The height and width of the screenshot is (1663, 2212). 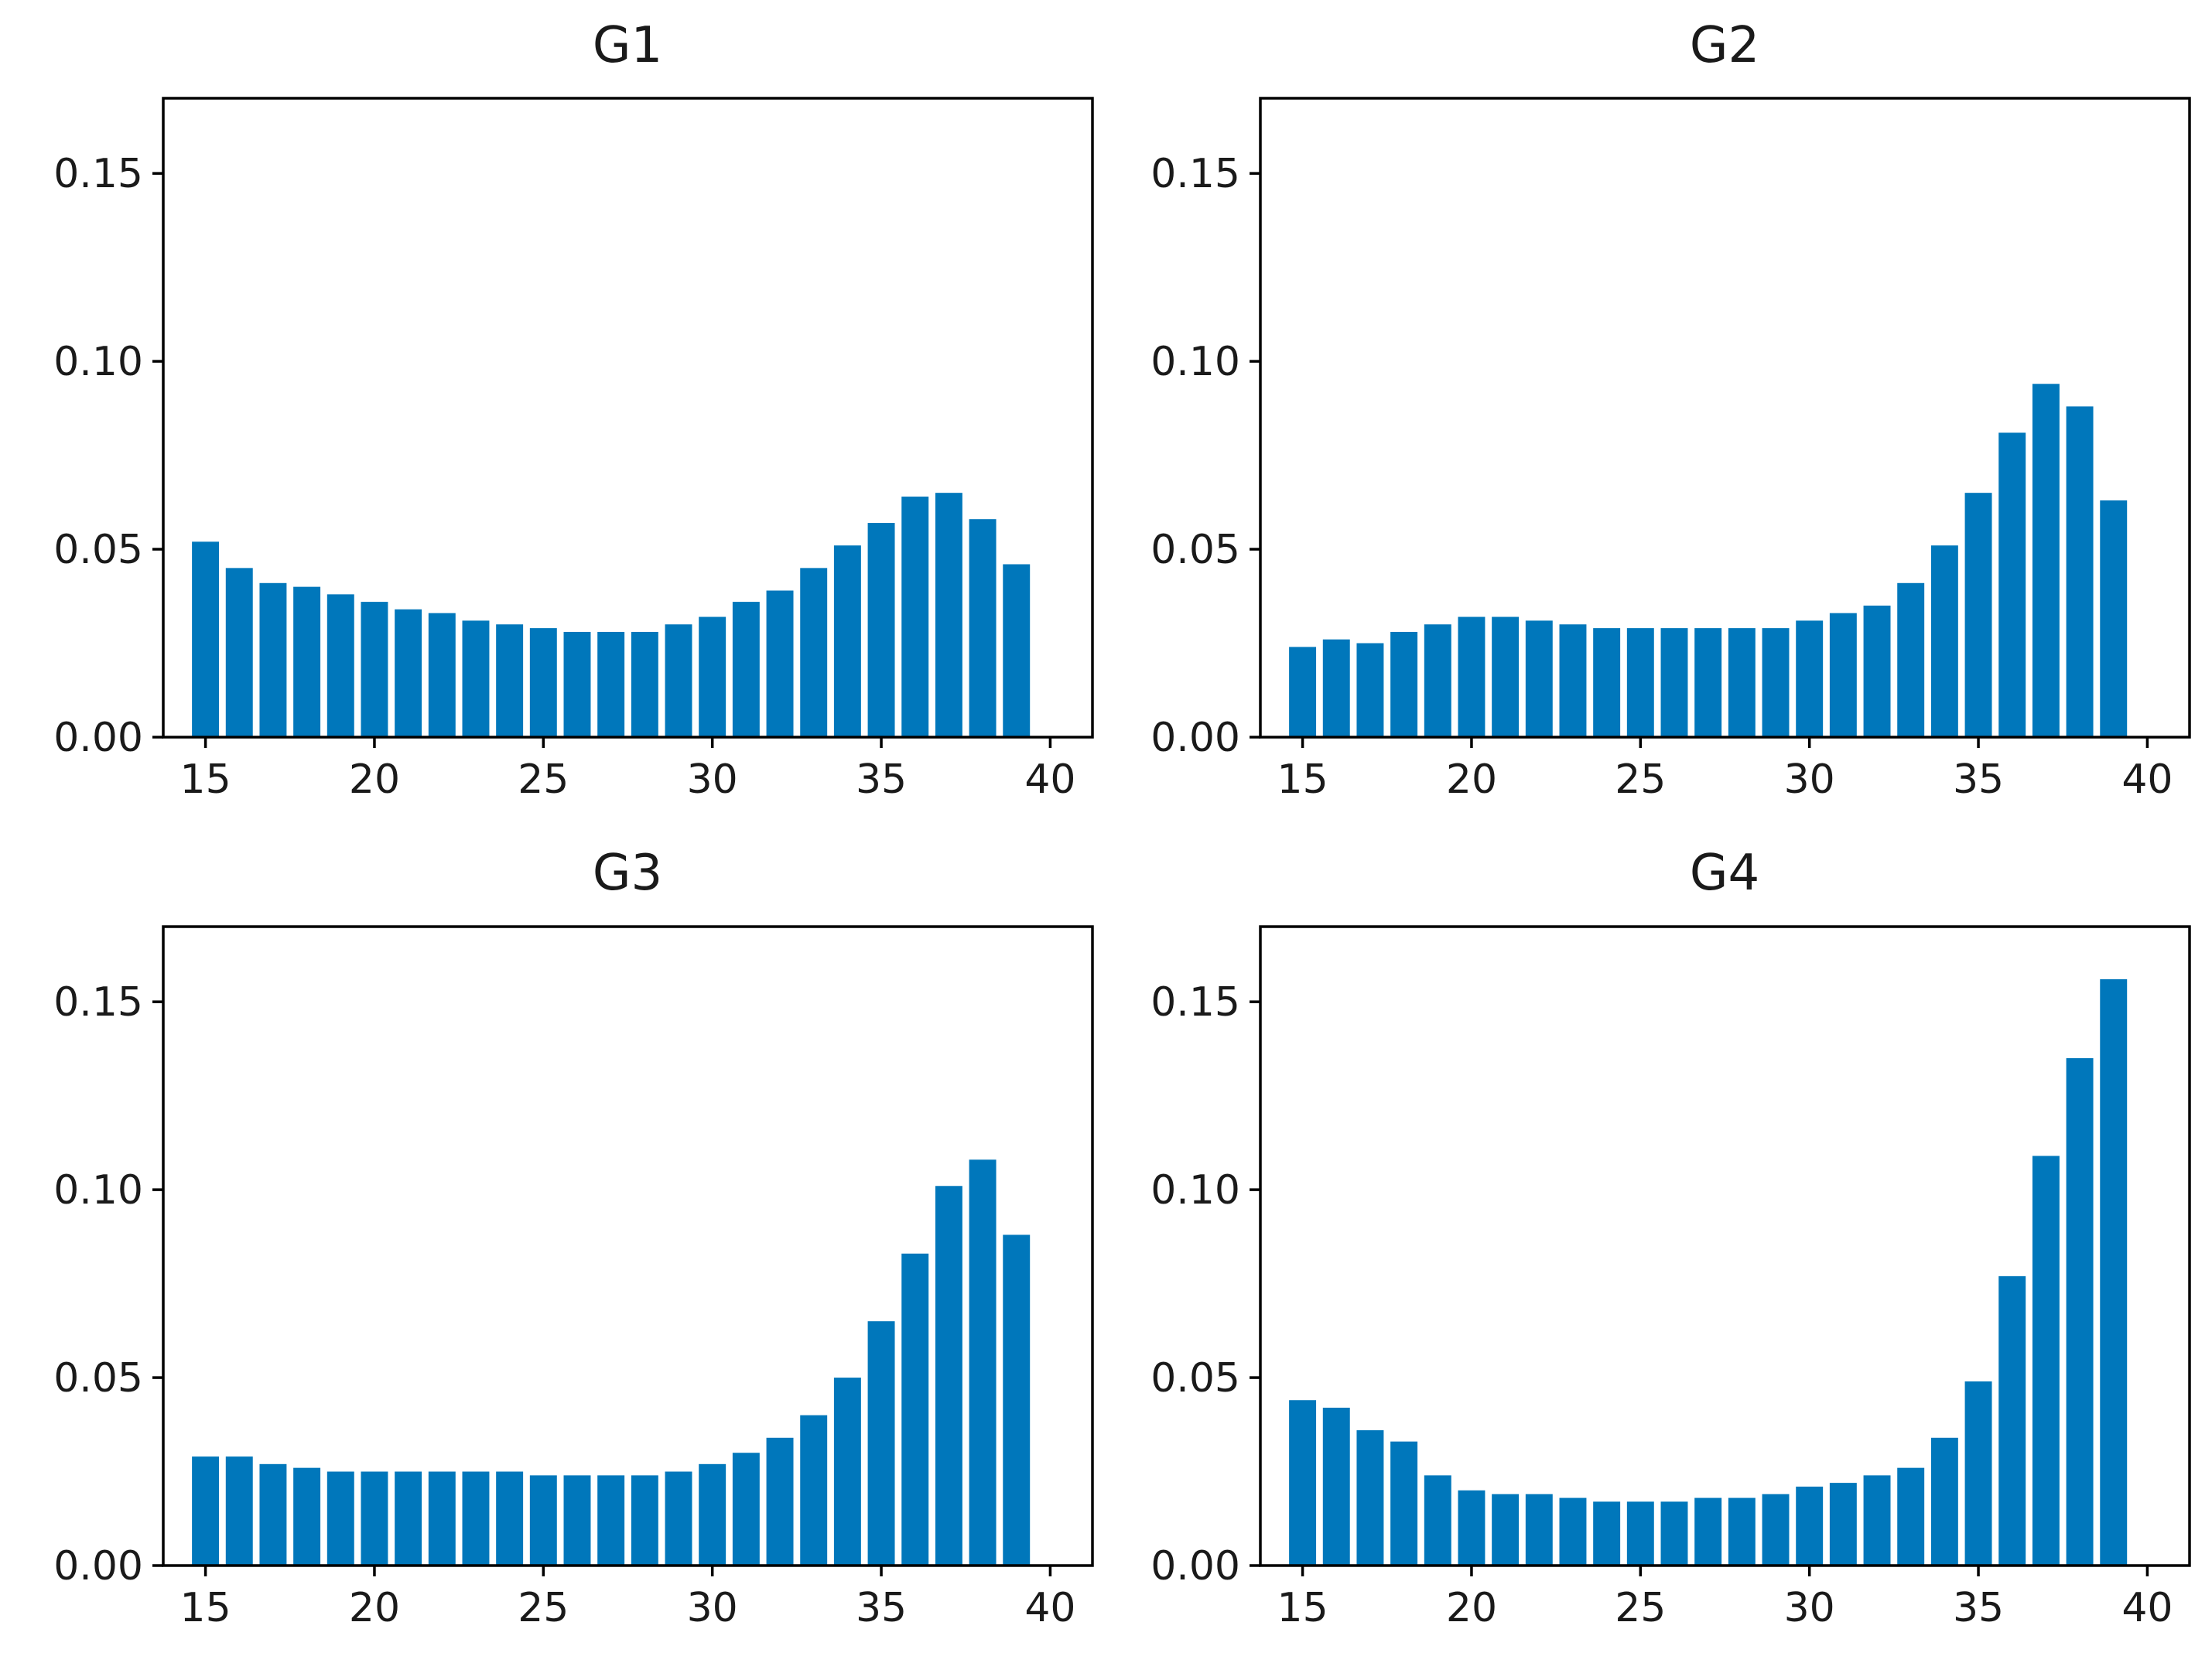 I want to click on panel-title: G1, so click(x=628, y=45).